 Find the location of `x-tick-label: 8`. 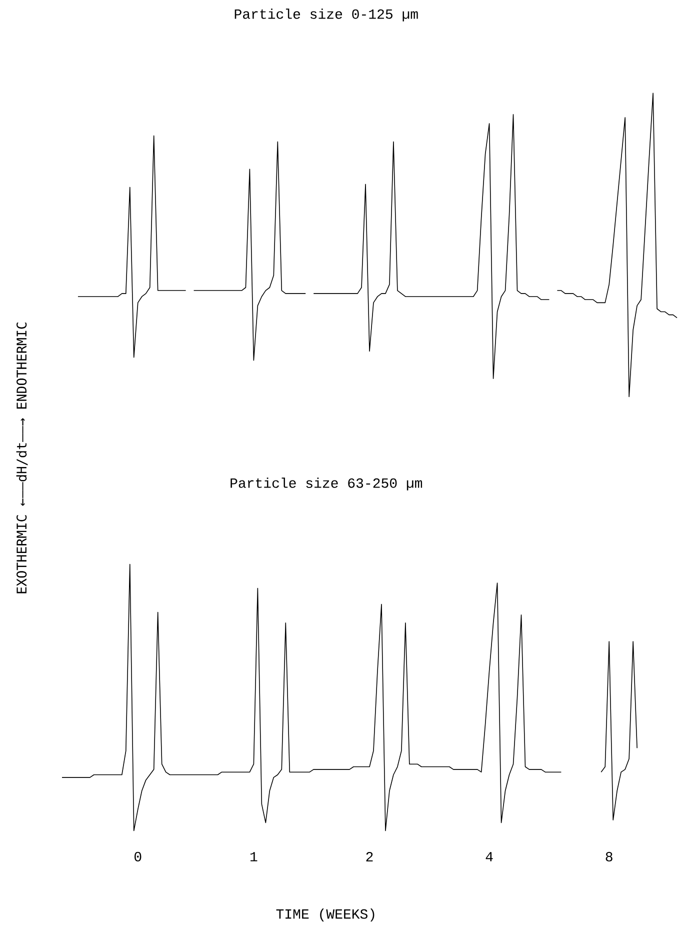

x-tick-label: 8 is located at coordinates (609, 857).